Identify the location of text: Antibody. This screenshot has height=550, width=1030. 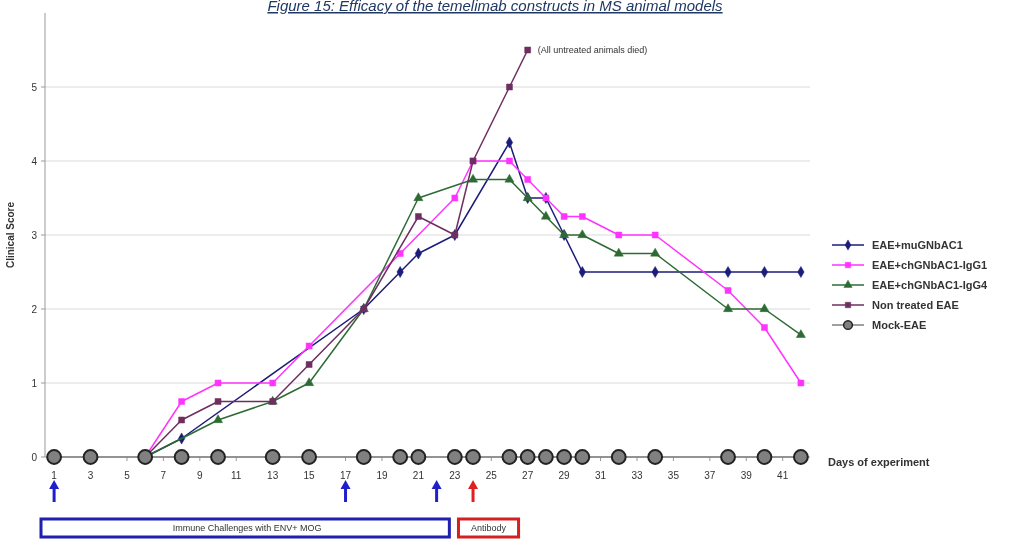
(489, 528).